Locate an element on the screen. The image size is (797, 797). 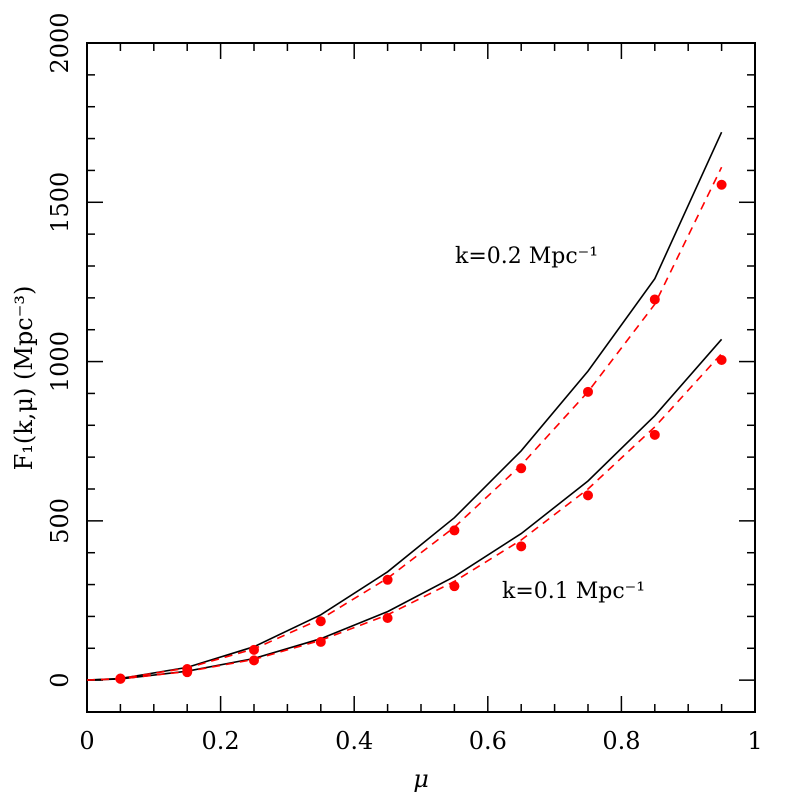
x-tick-label: 0.6 is located at coordinates (488, 741).